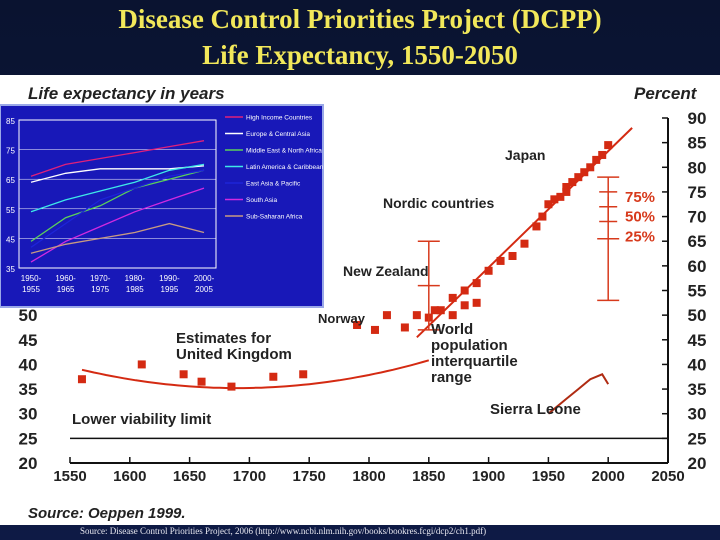 Image resolution: width=720 pixels, height=540 pixels. Describe the element at coordinates (100, 278) in the screenshot. I see `inset-x-tick-label: 1970-` at that location.